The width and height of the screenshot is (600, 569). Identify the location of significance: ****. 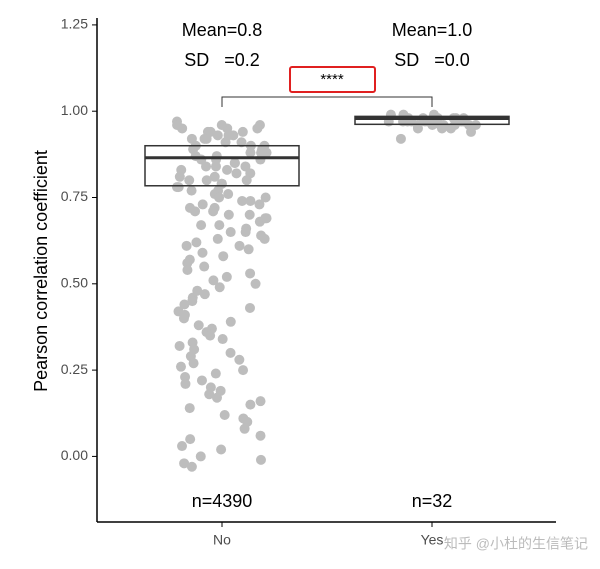
(332, 79).